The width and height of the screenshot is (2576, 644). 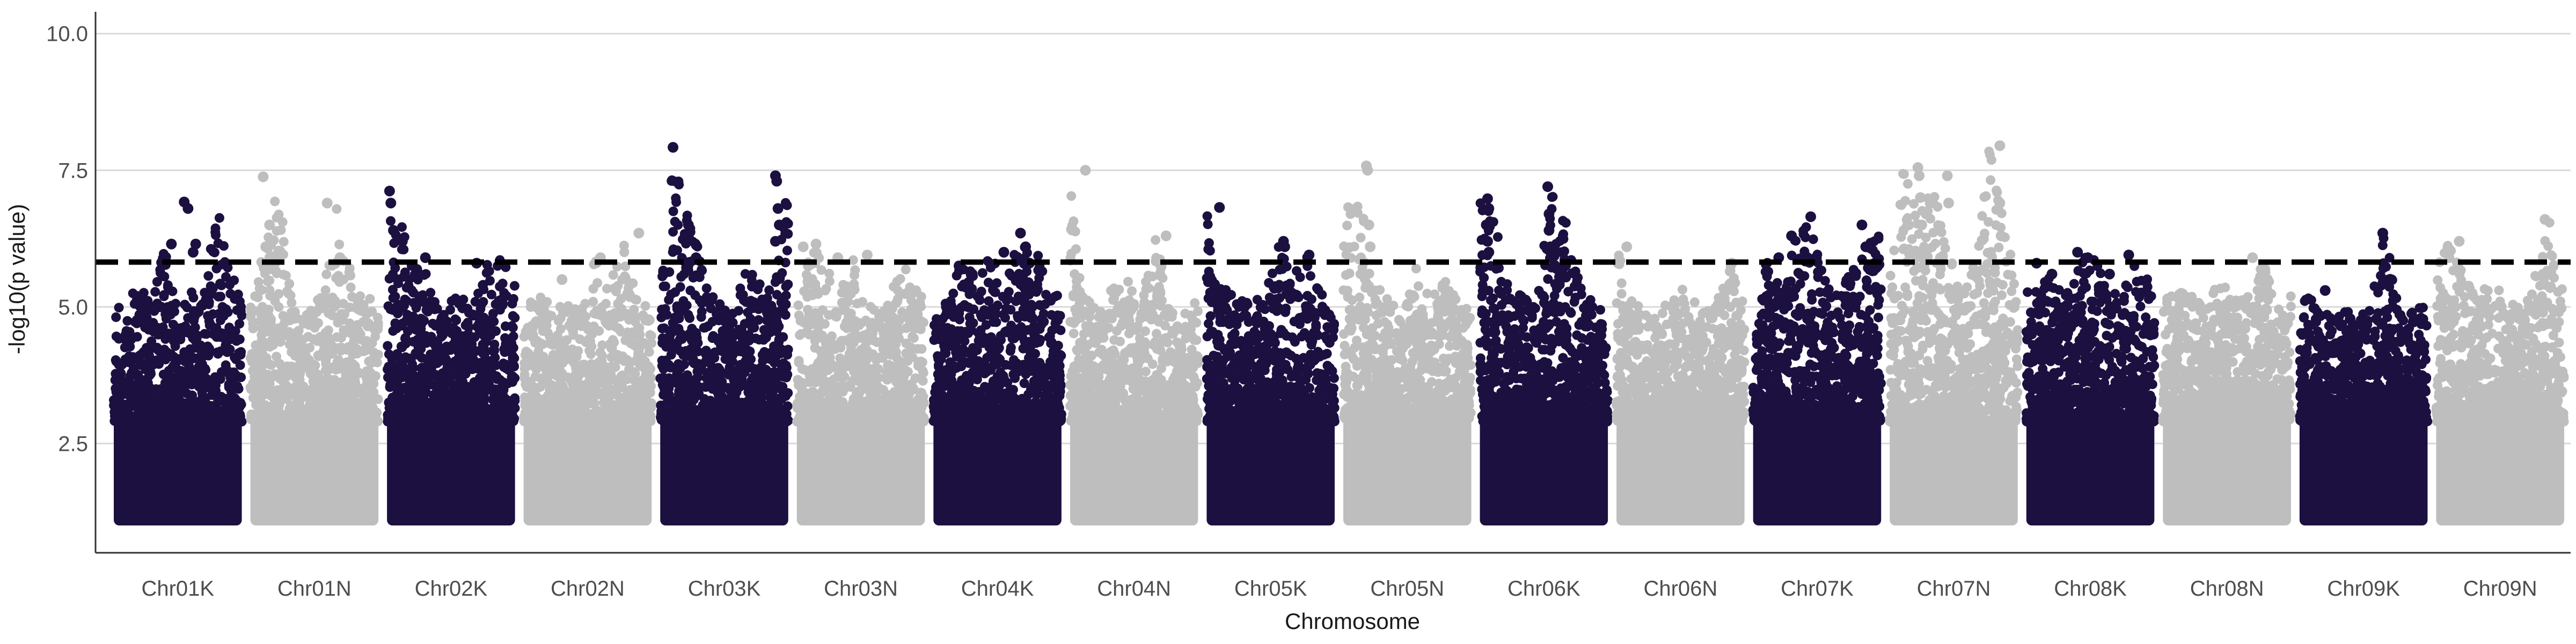 I want to click on dense-points-chr01n, so click(x=314, y=471).